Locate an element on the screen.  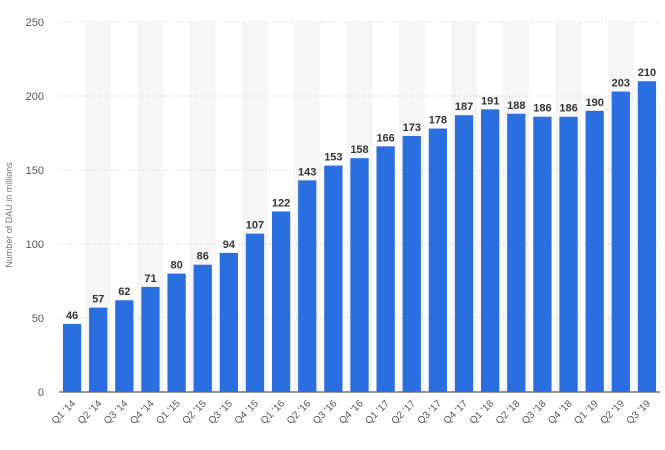
y-axis-label: Number of DAU in millions is located at coordinates (9, 215).